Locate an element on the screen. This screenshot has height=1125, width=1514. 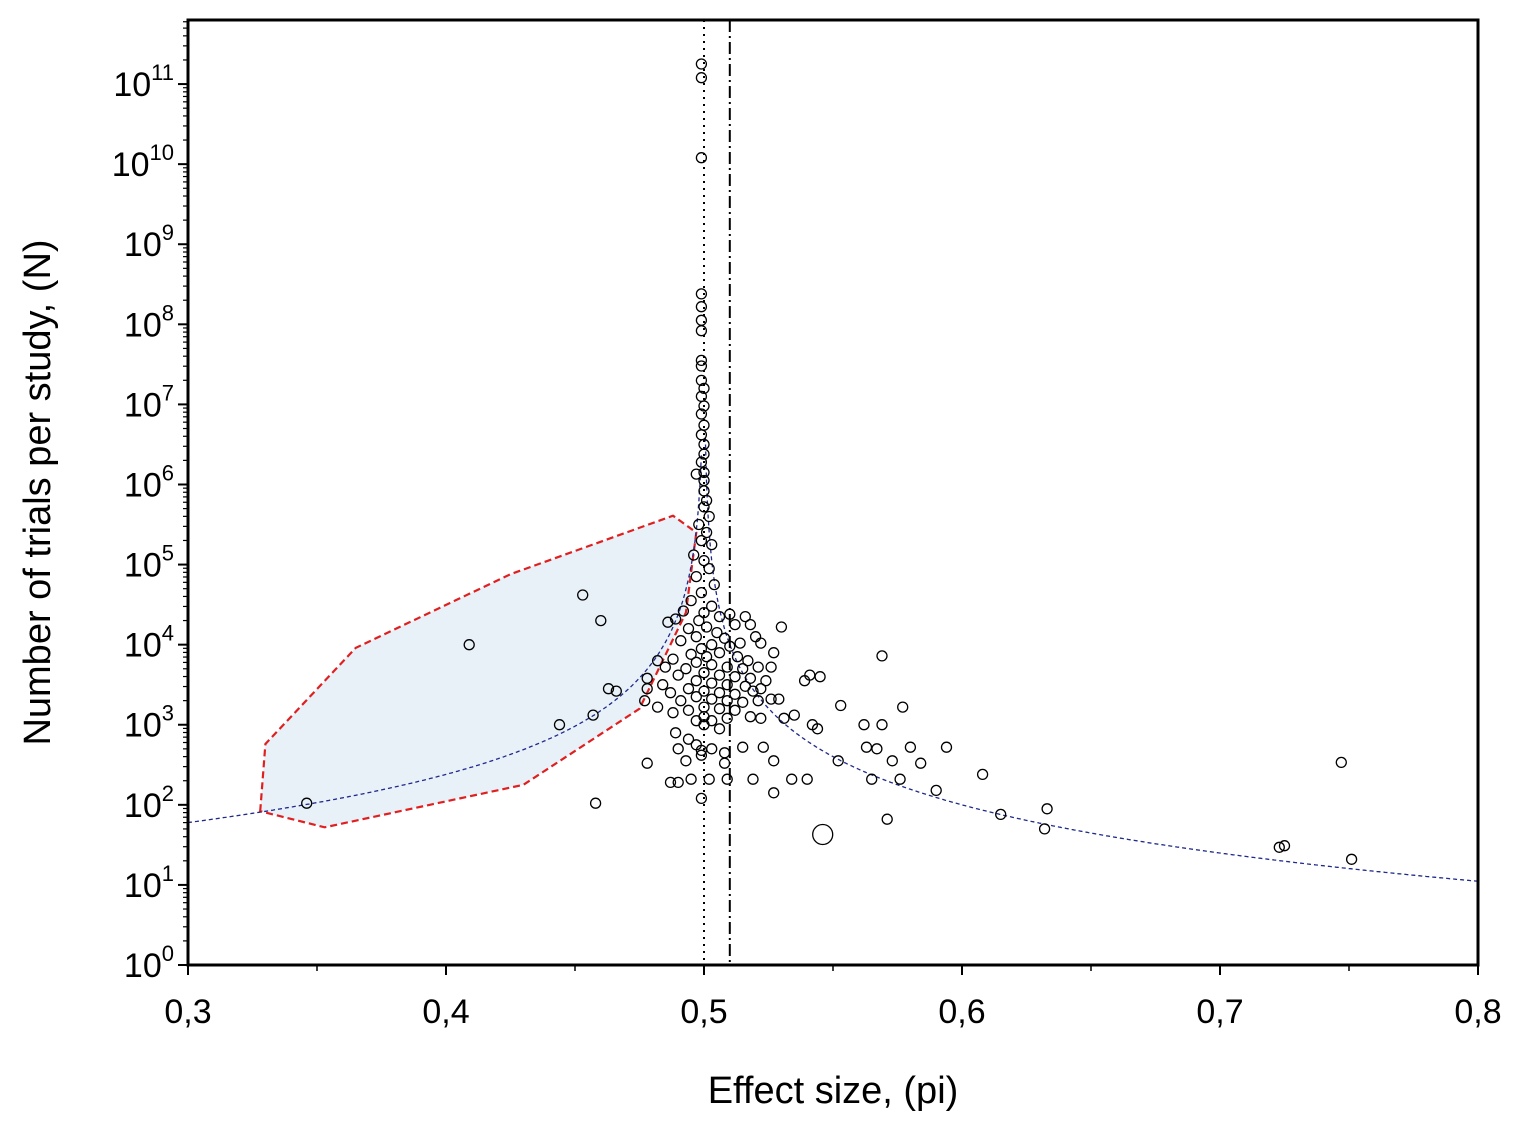
x-tick-label: 0,6 is located at coordinates (961, 1012).